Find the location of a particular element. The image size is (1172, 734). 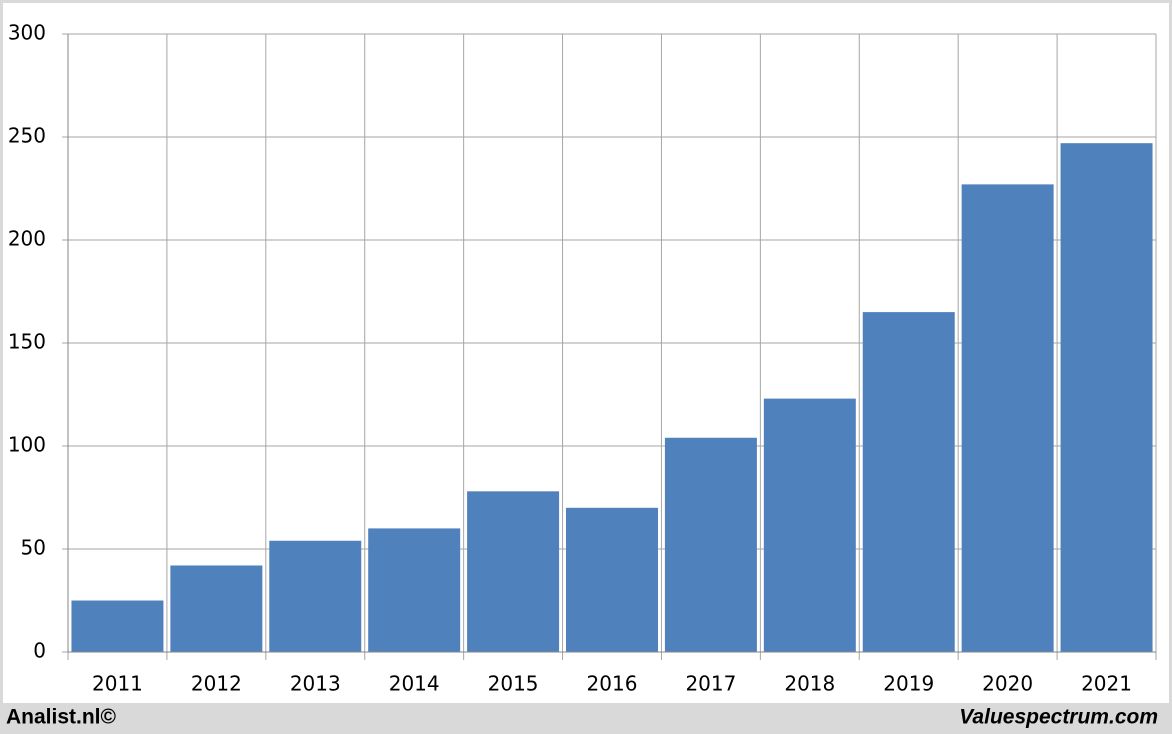

y-tick-label: 250 is located at coordinates (27, 136).